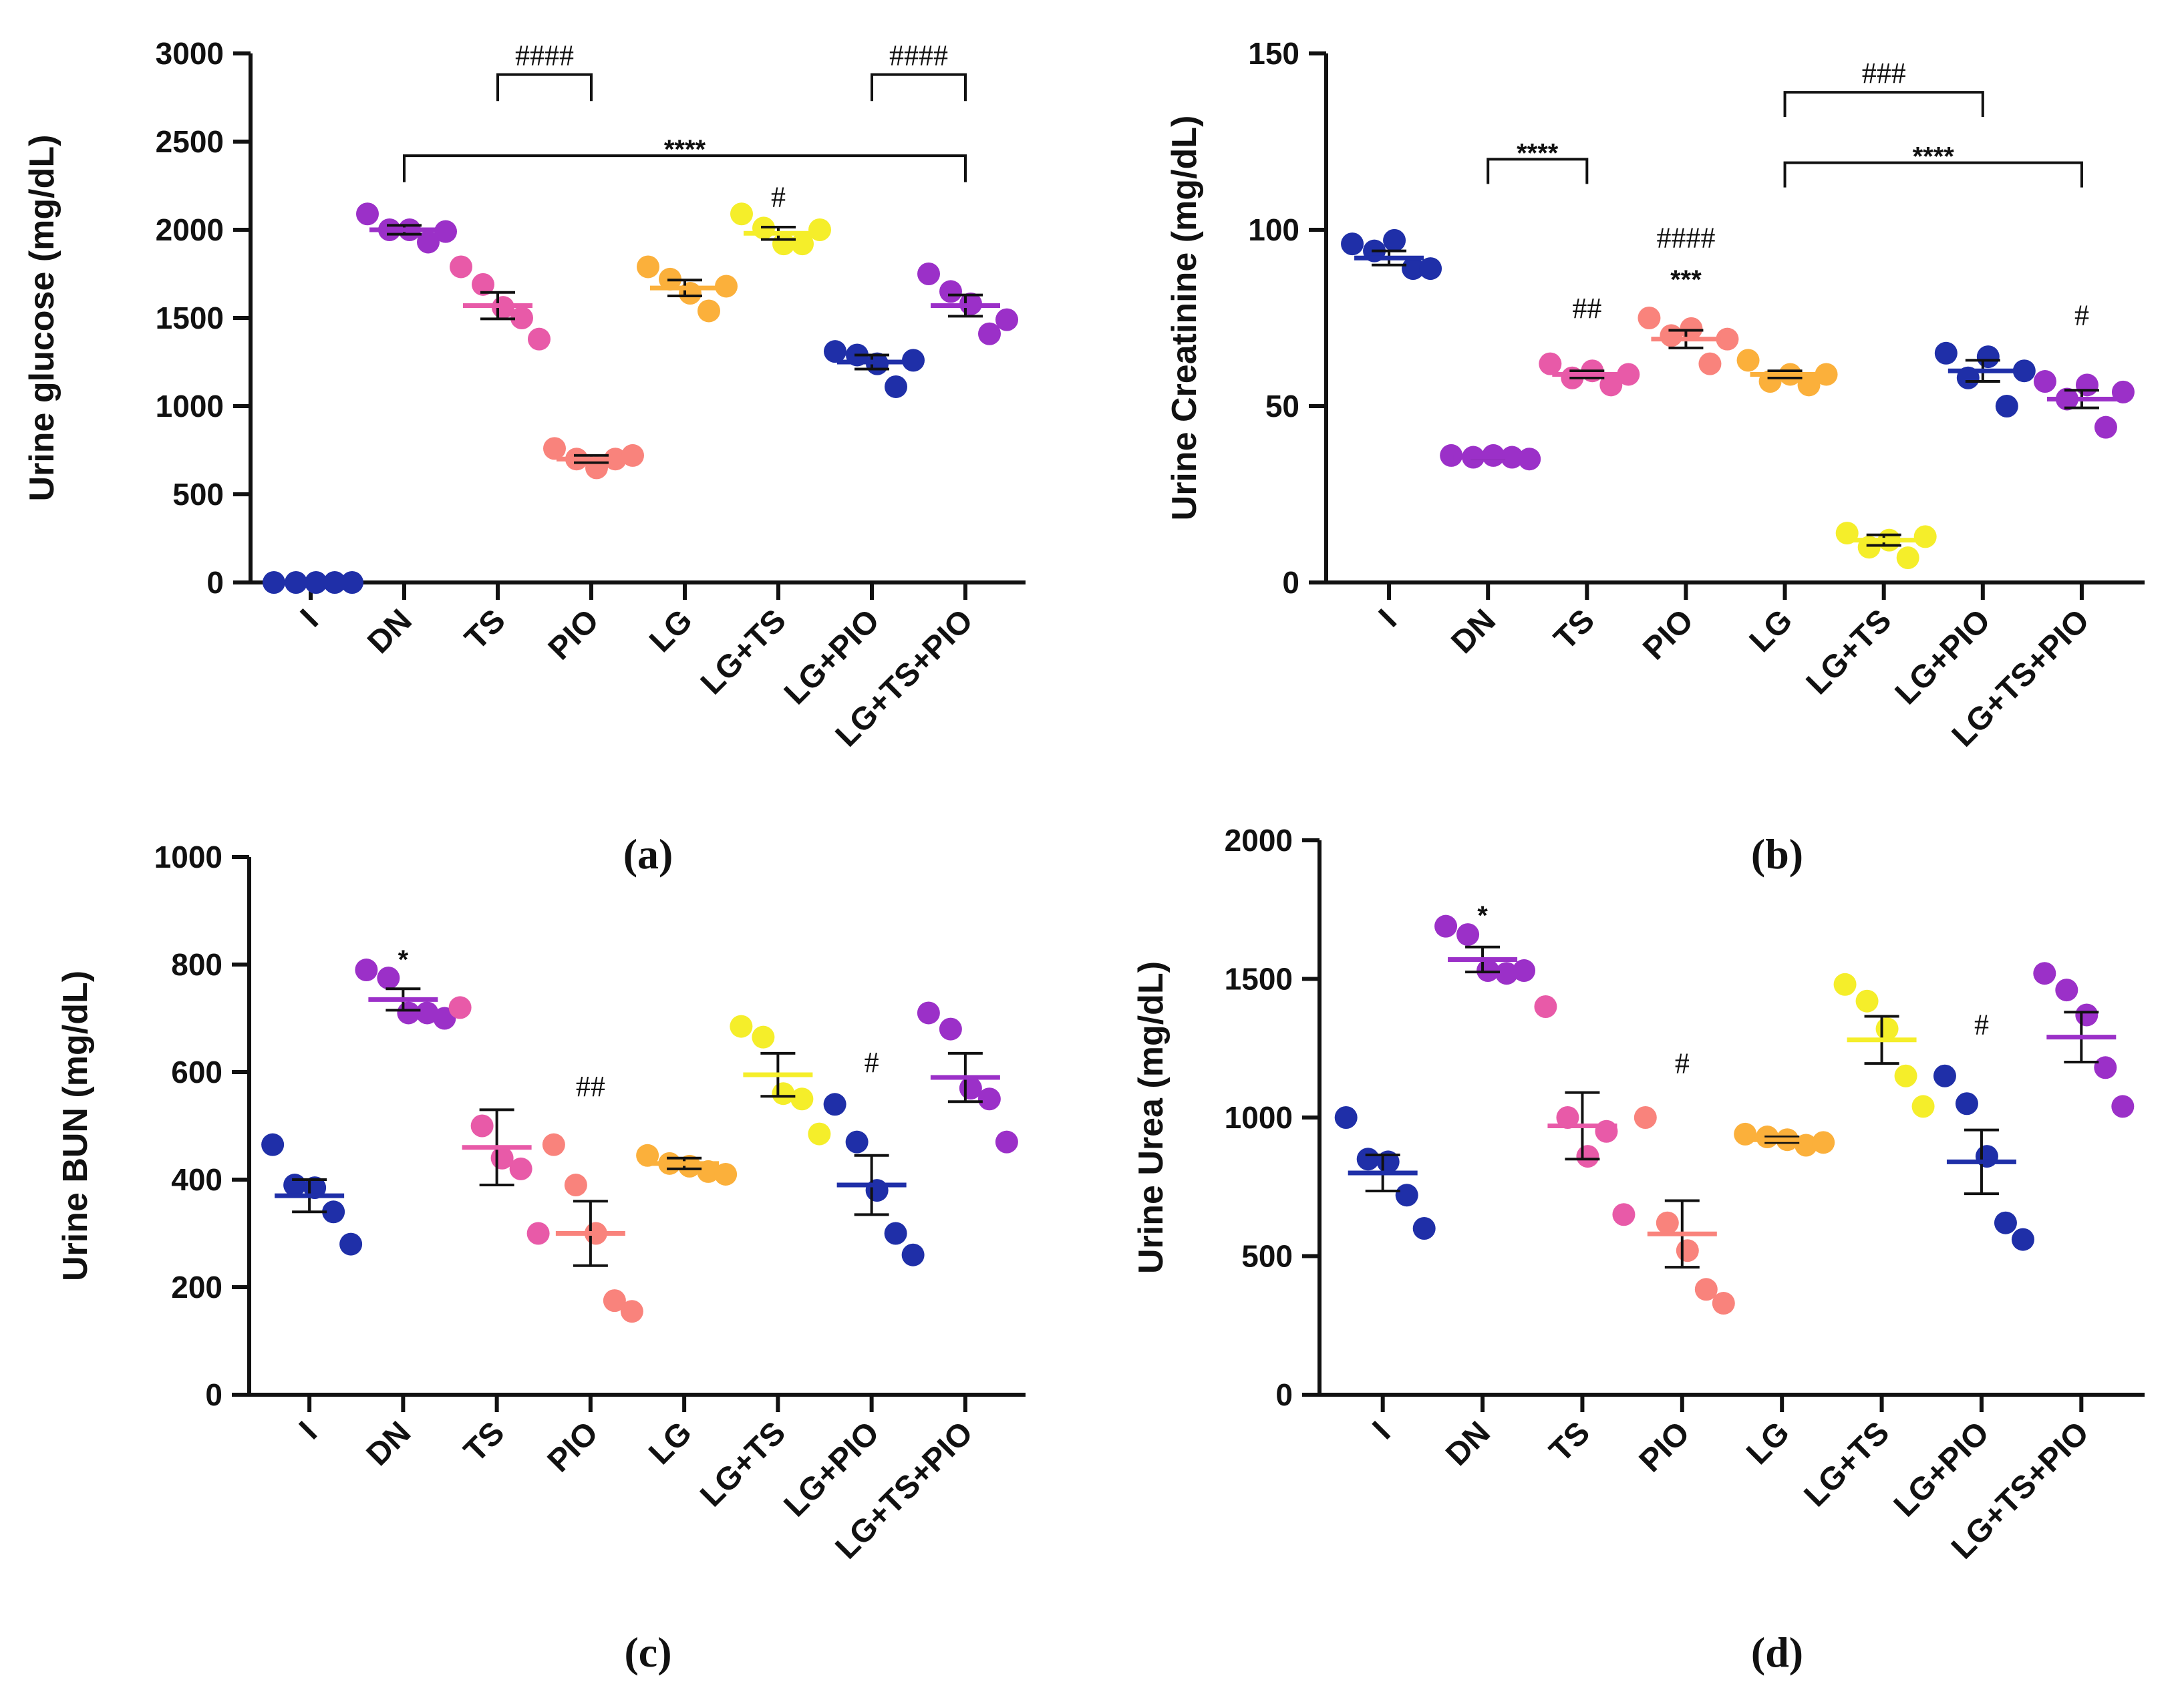  I want to click on y-tick-label: 2500, so click(190, 141).